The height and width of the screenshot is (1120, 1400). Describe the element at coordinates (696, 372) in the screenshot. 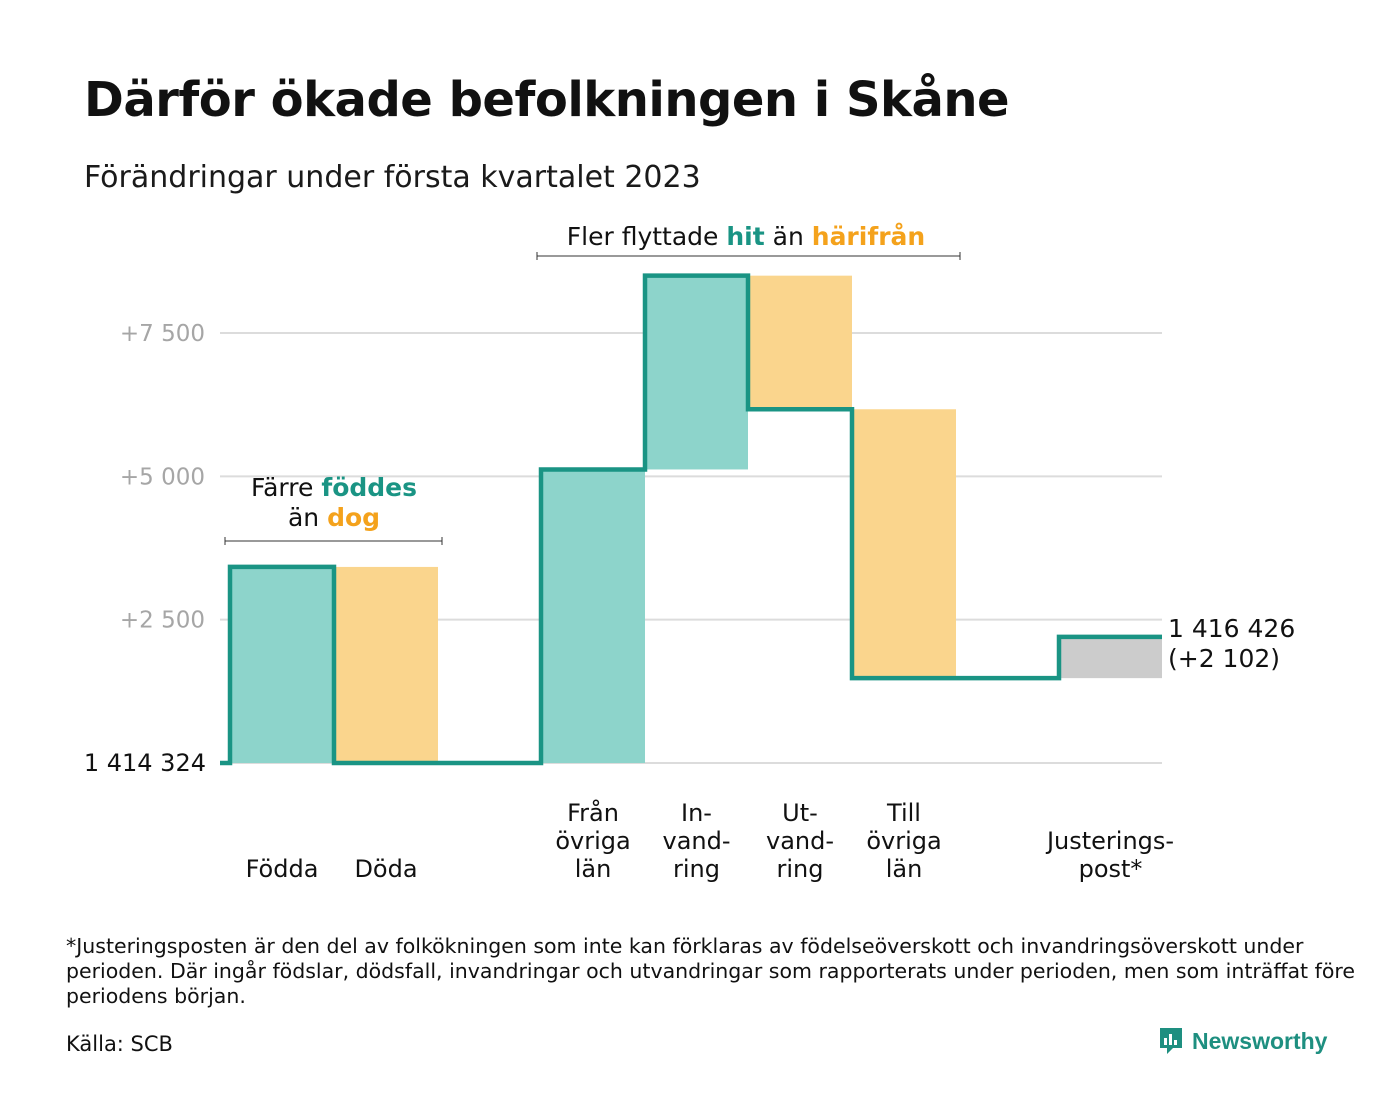

I see `bar-invandring` at that location.